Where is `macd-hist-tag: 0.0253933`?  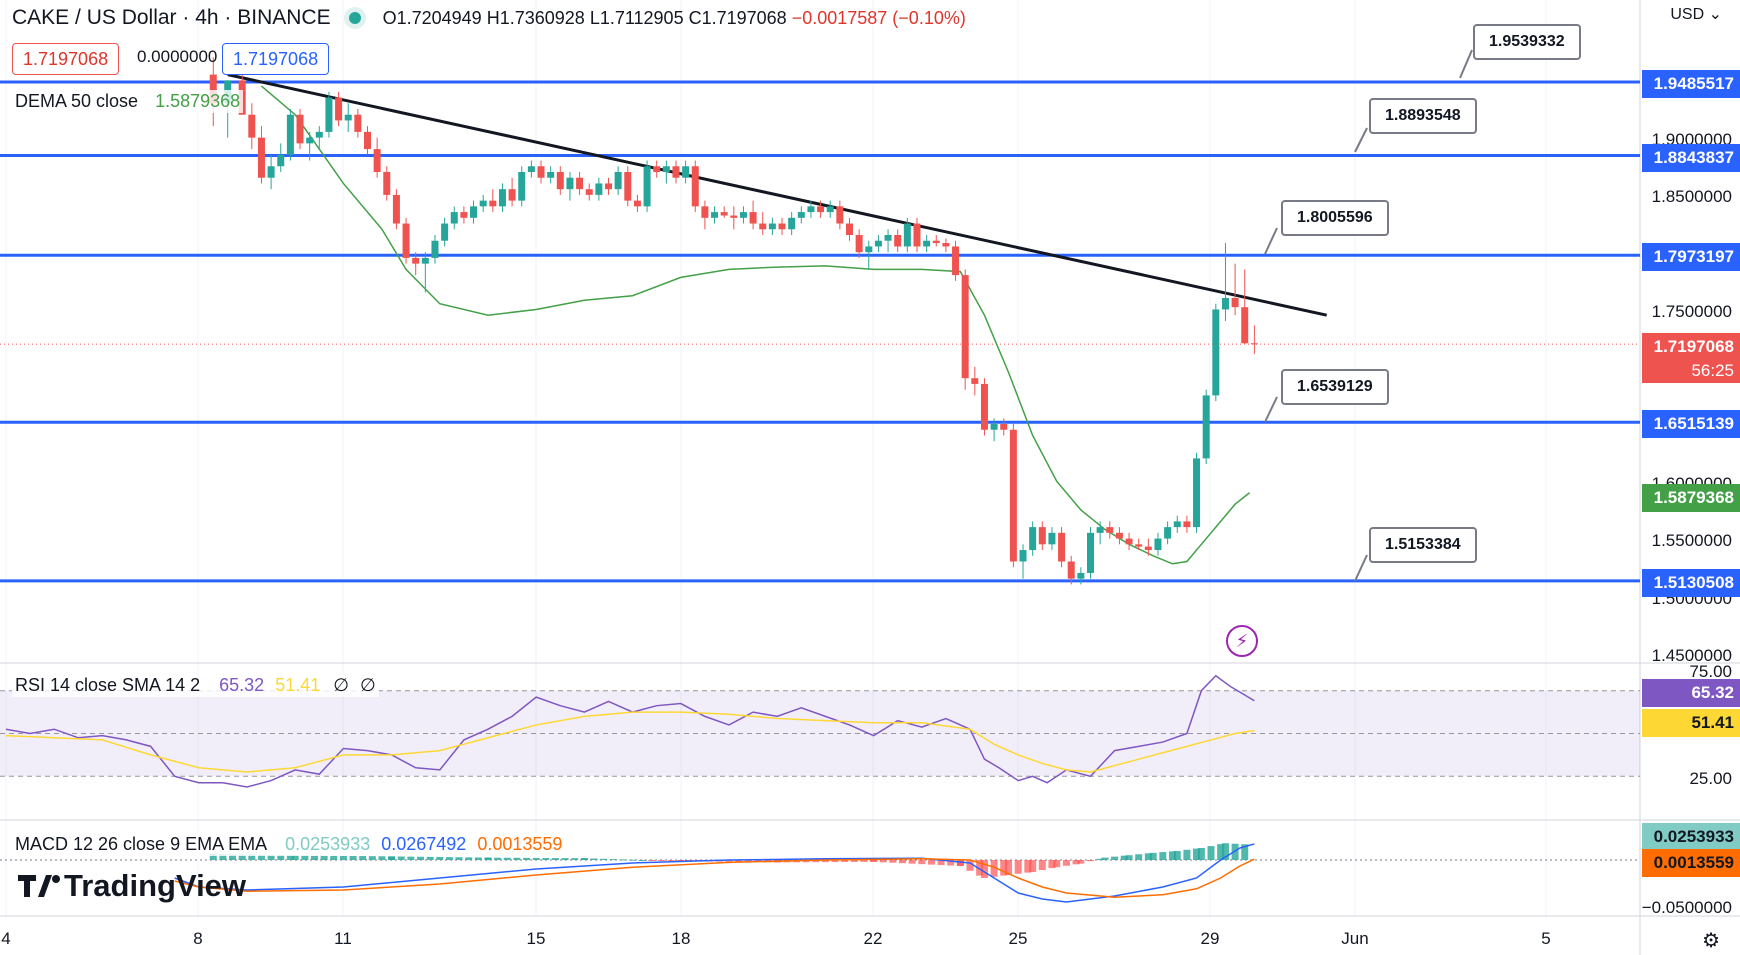 macd-hist-tag: 0.0253933 is located at coordinates (1691, 837).